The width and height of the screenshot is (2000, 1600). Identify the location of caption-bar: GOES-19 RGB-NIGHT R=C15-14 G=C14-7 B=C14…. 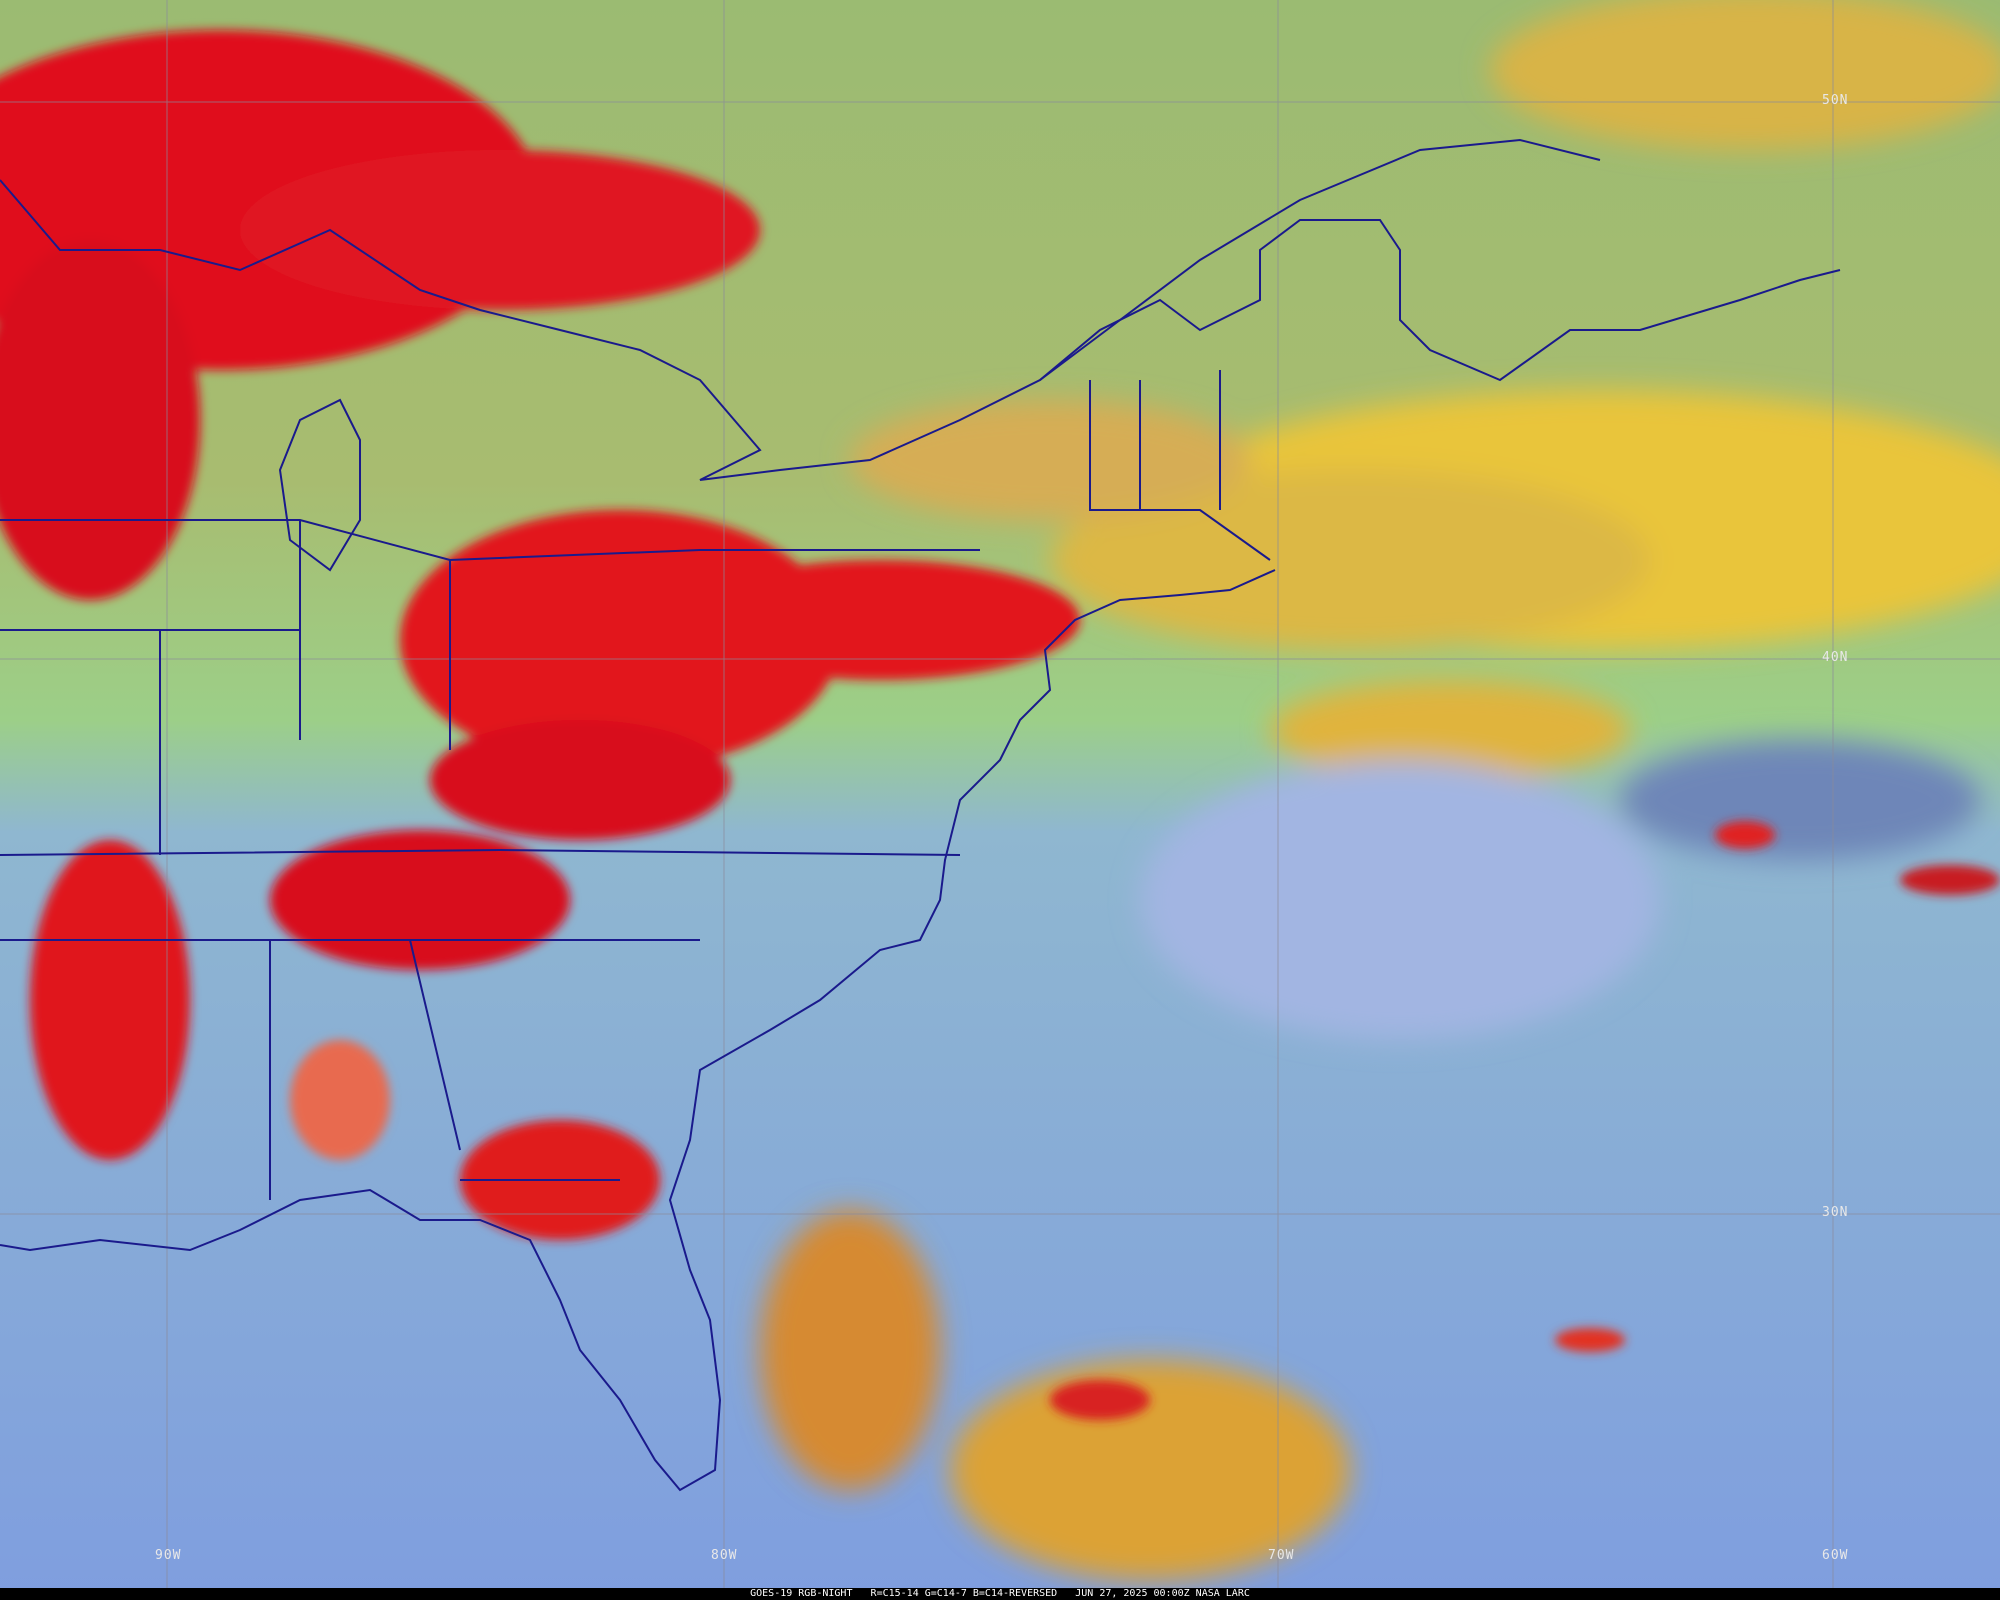
(1000, 1594).